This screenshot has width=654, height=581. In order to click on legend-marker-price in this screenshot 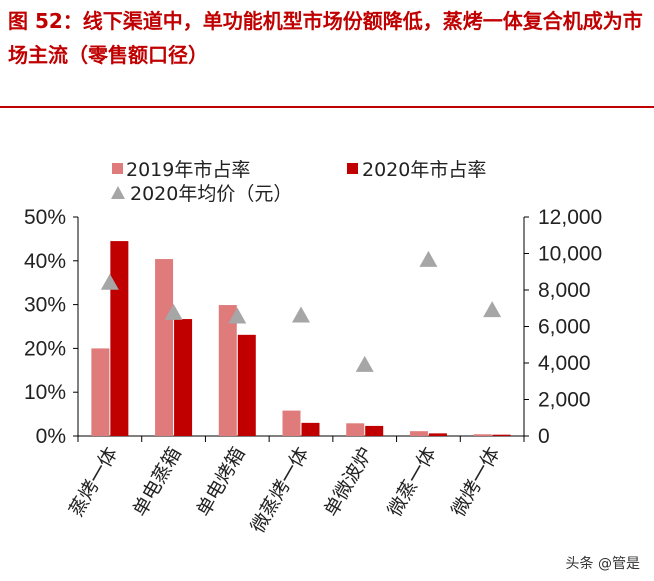, I will do `click(118, 192)`.